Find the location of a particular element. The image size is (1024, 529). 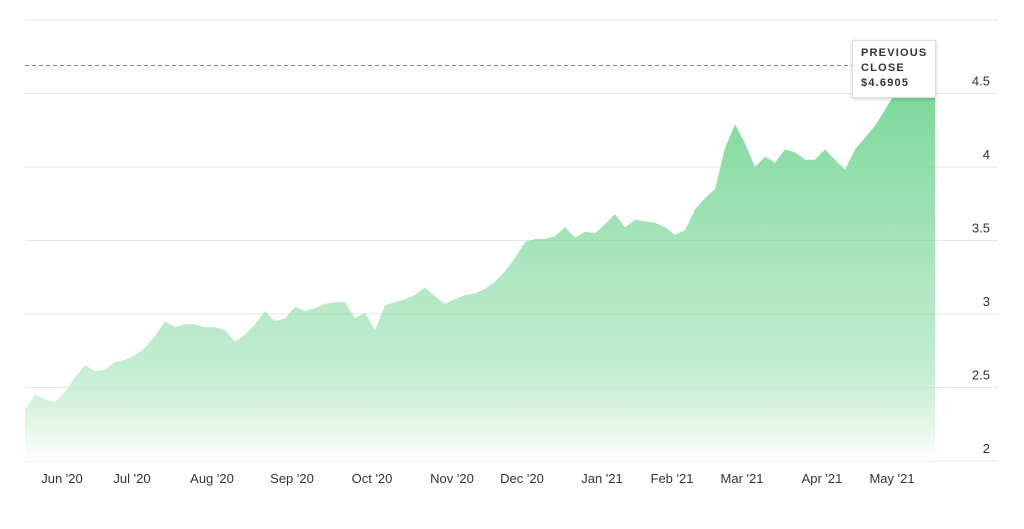

y-tick-label: 4 is located at coordinates (986, 154).